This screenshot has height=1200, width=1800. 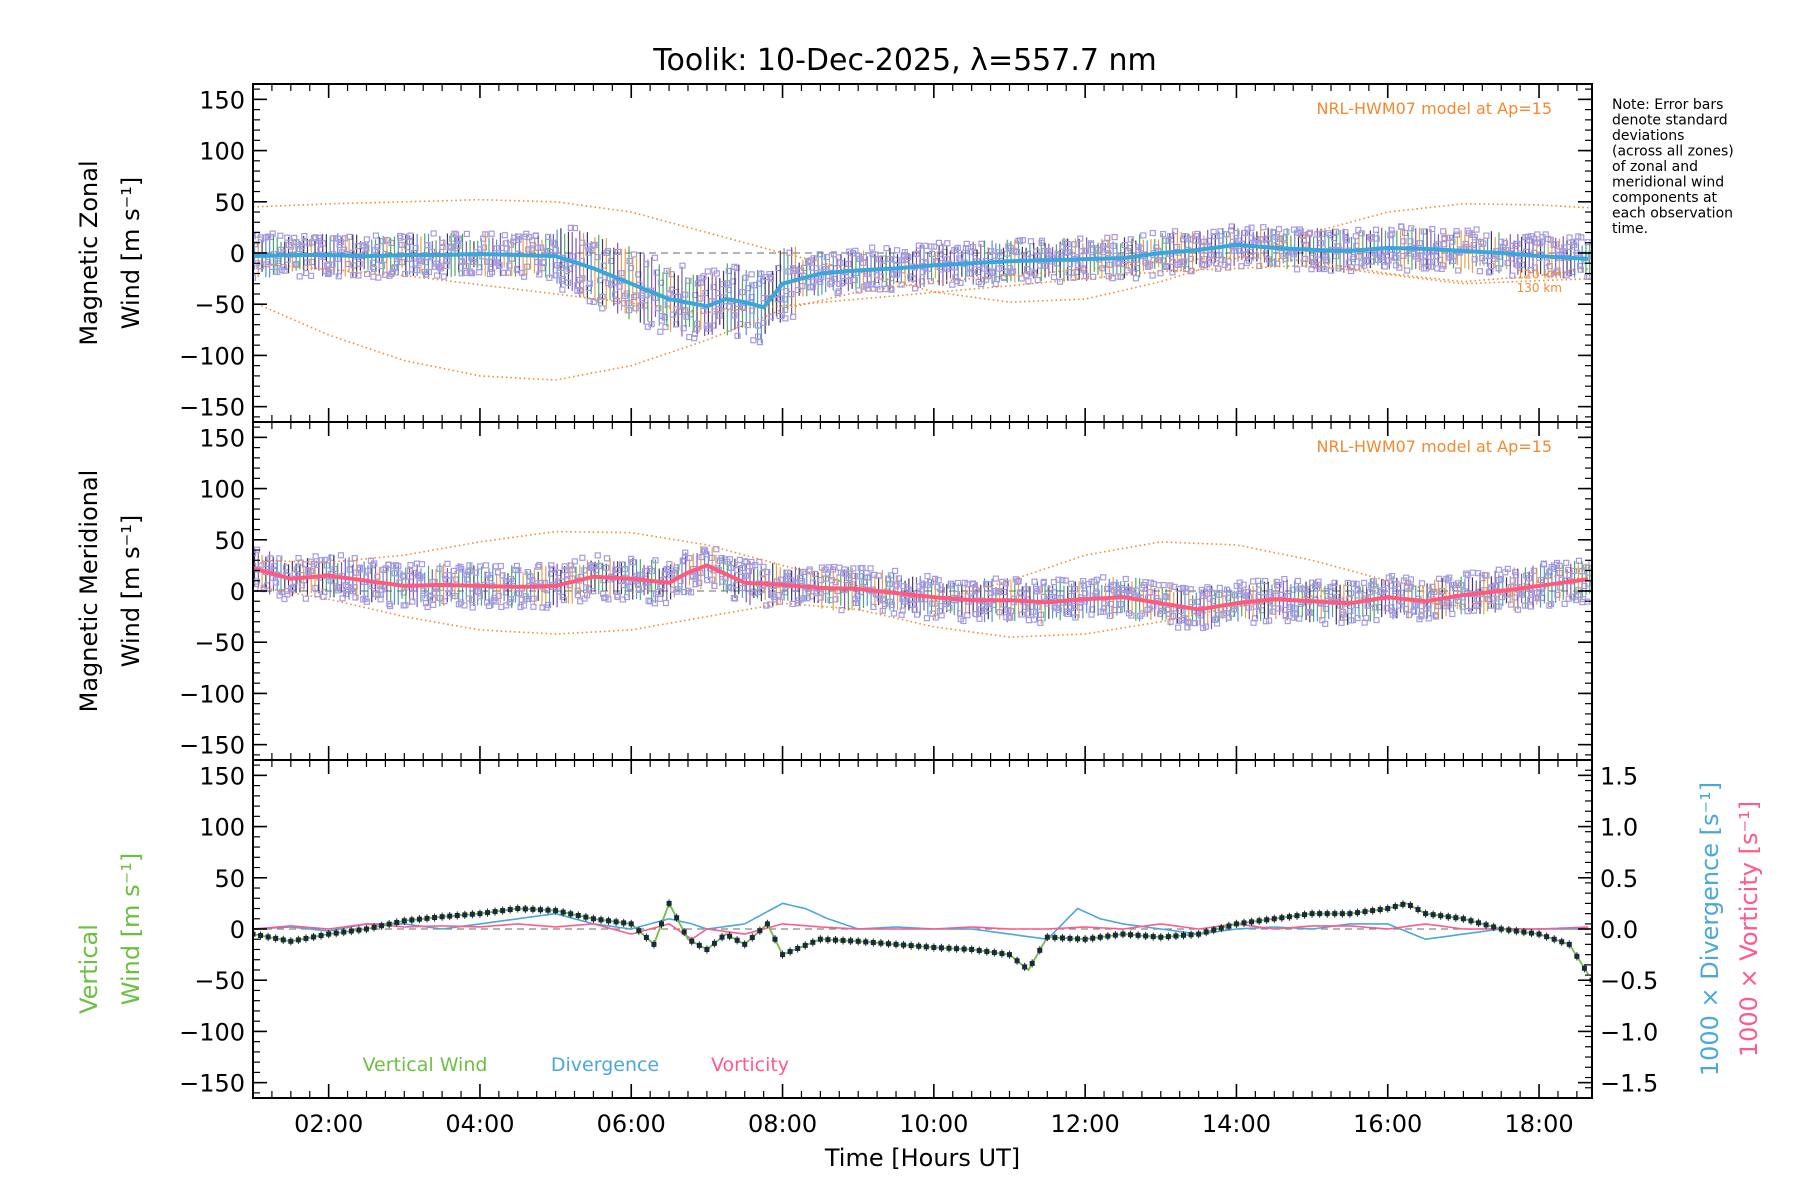 I want to click on x-tick-label: 06:00, so click(x=631, y=1124).